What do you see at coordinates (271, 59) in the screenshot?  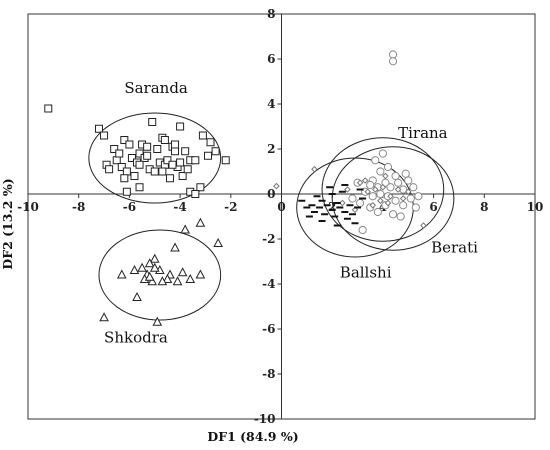 I see `y-tick-label: 6` at bounding box center [271, 59].